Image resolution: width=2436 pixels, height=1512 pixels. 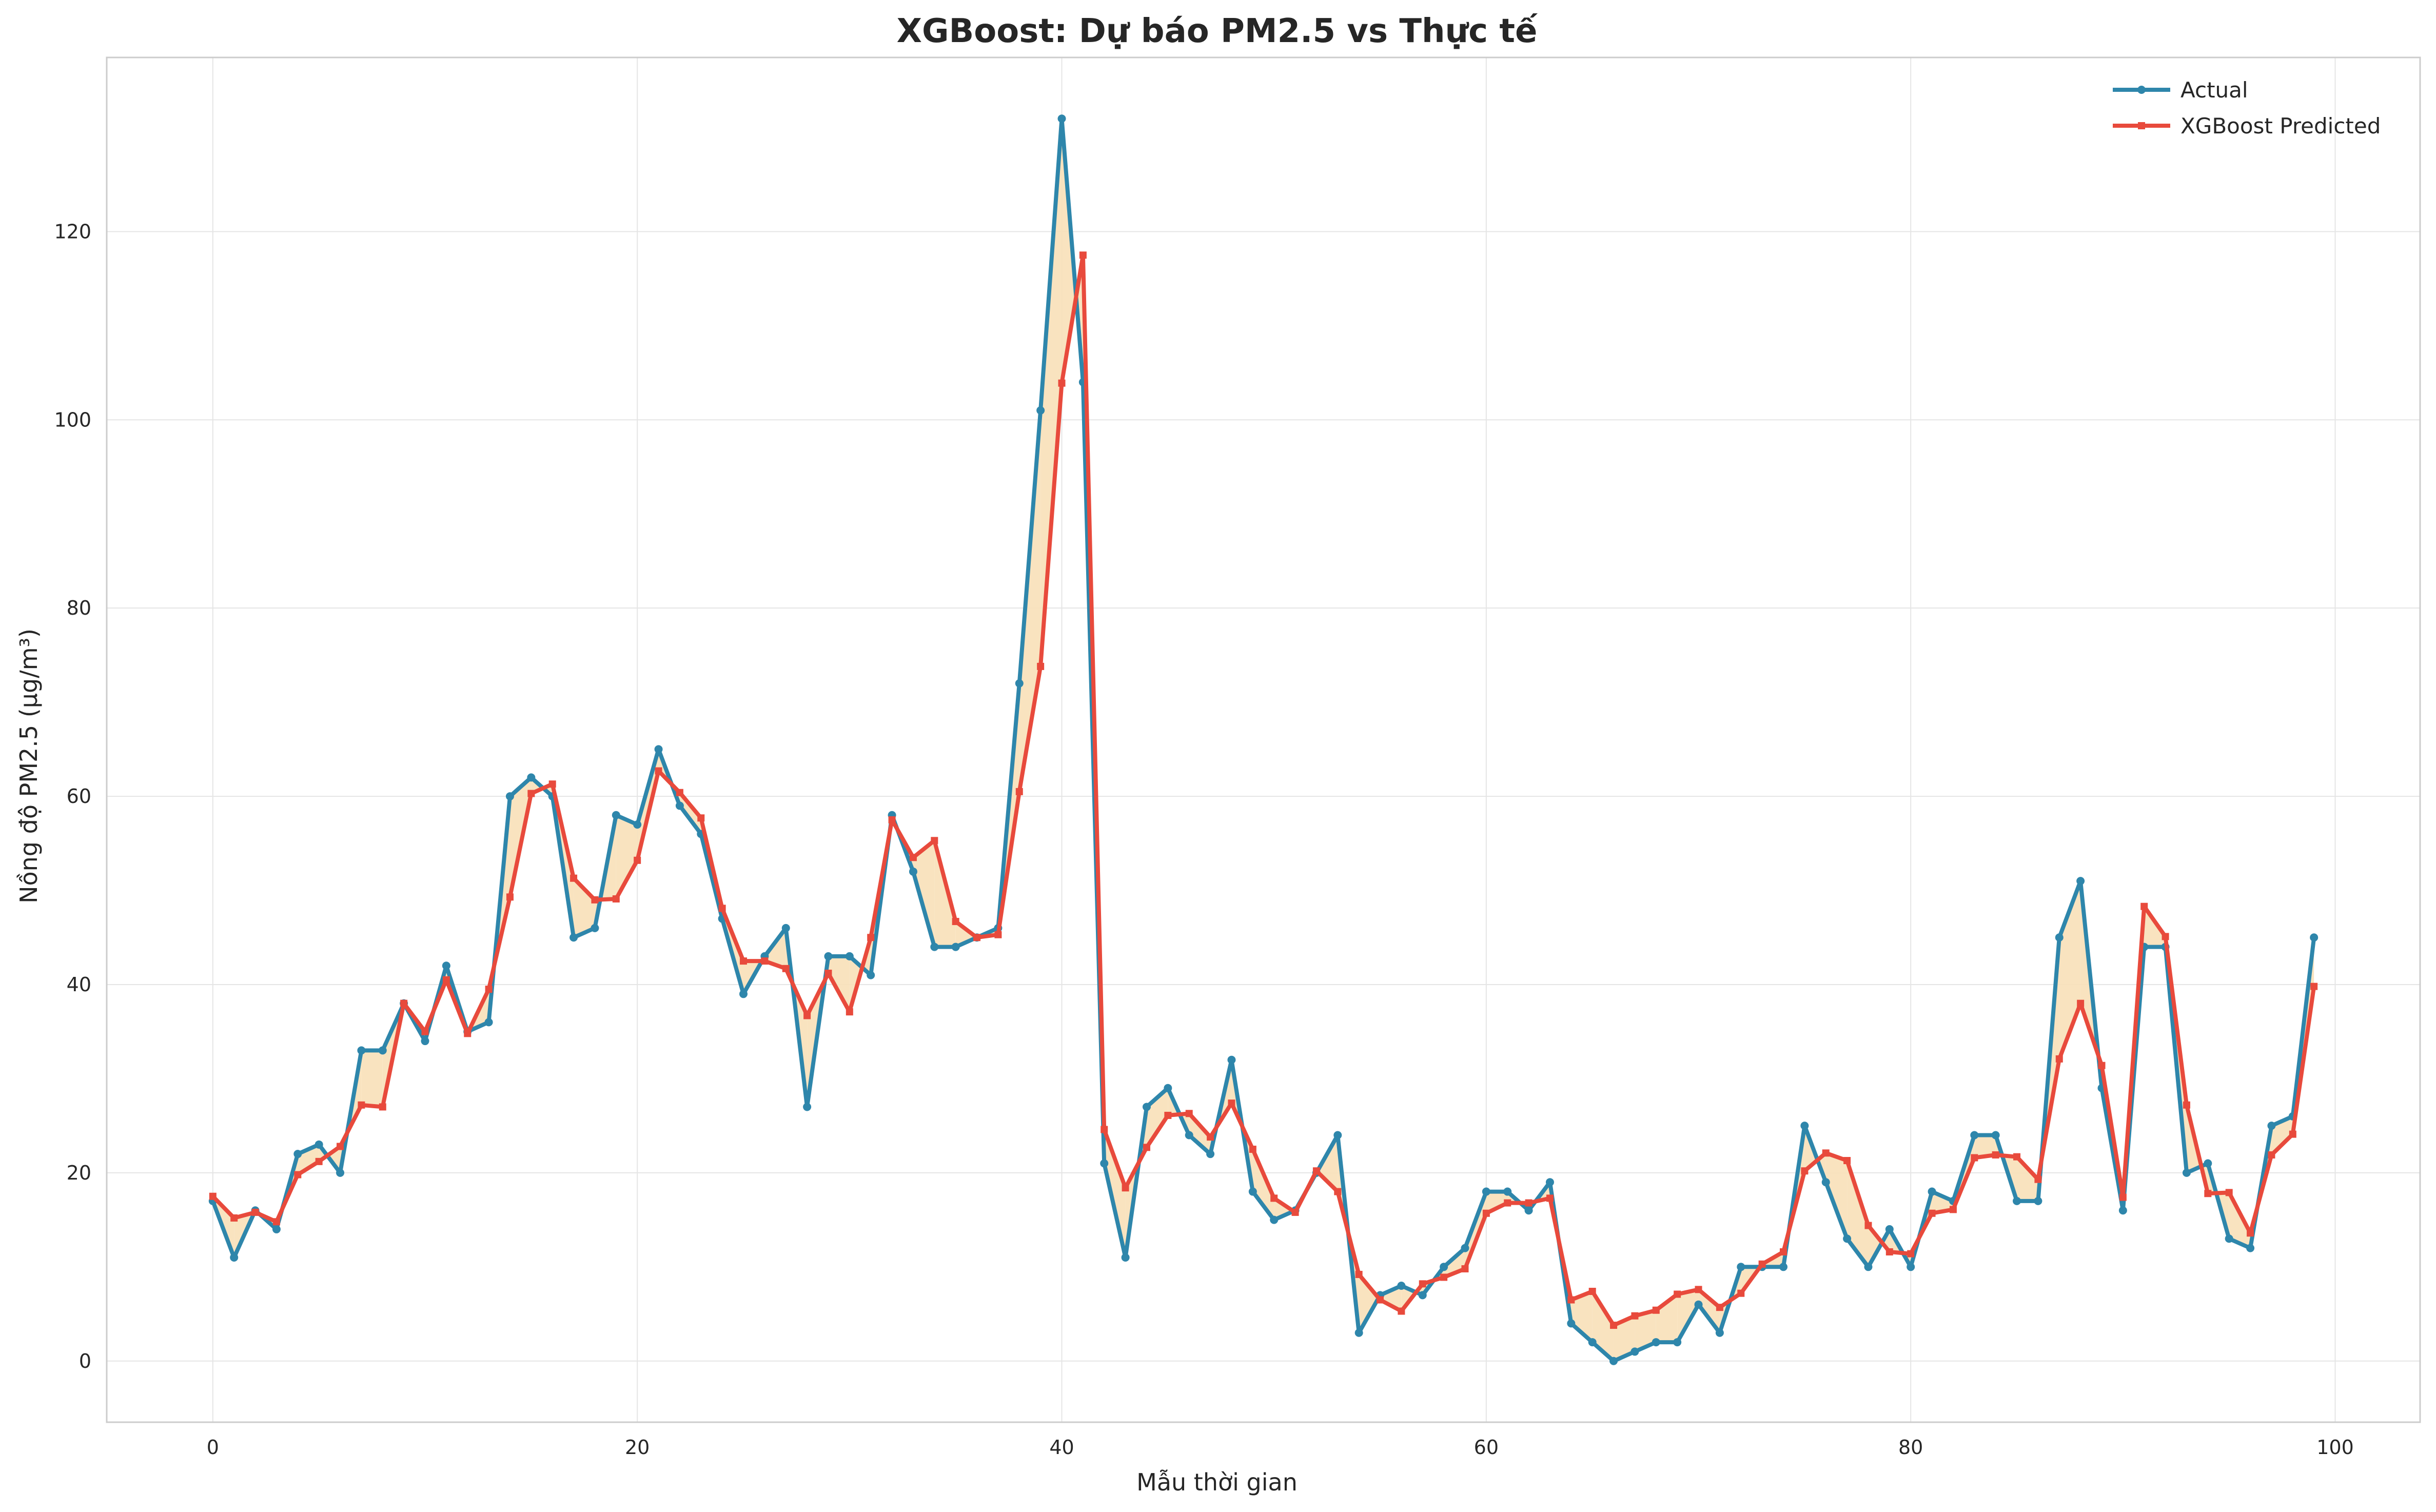 I want to click on y-tick-label: 120, so click(x=72, y=232).